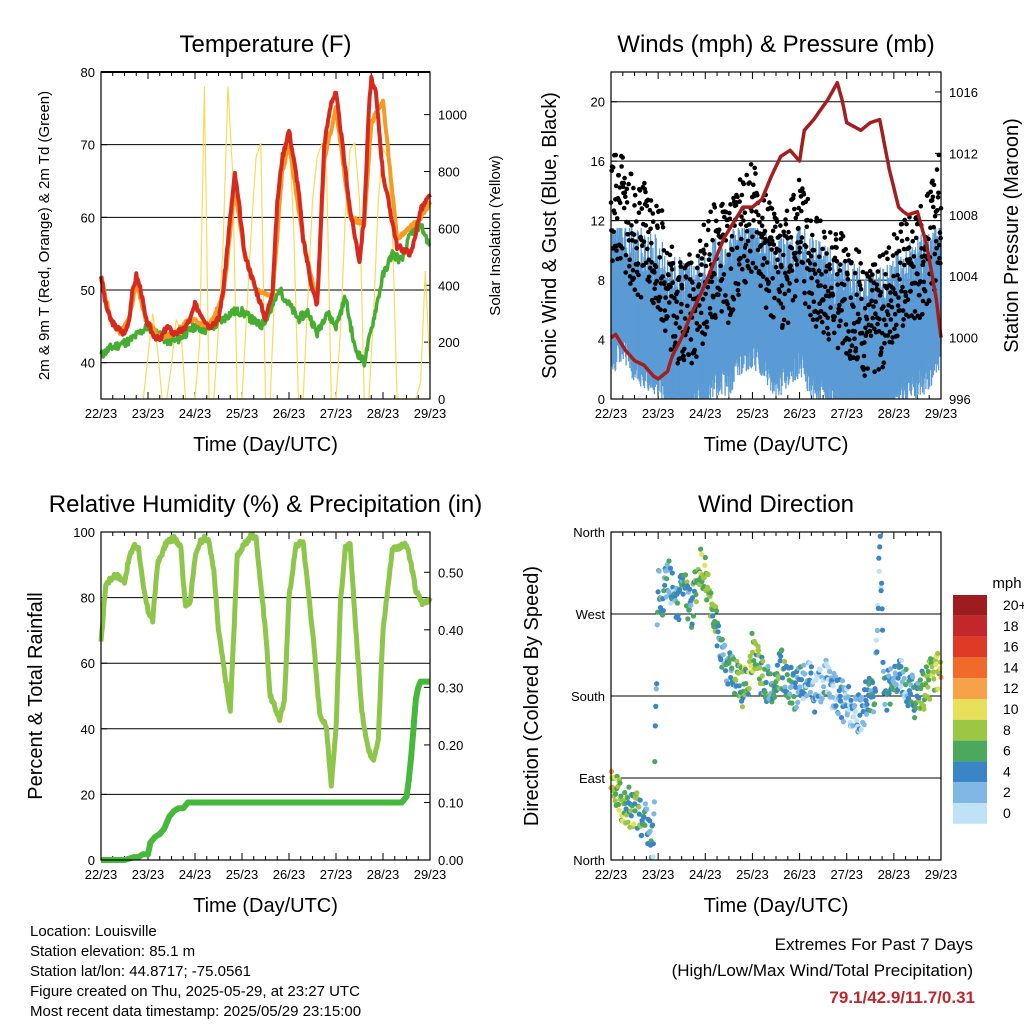 The height and width of the screenshot is (1024, 1024). I want to click on x-tick-label-3-5: 27/23, so click(846, 874).